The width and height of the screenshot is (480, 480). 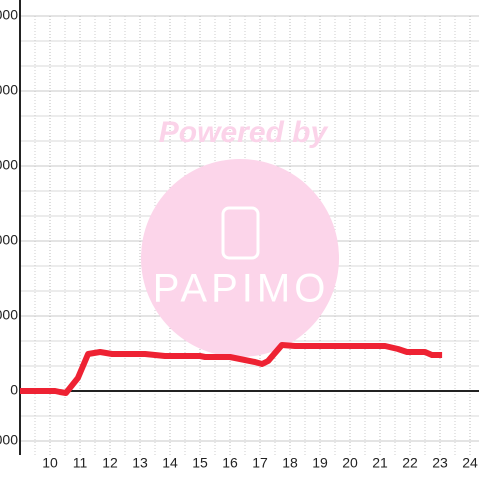 What do you see at coordinates (9, 240) in the screenshot?
I see `y-tick-label: 60,000` at bounding box center [9, 240].